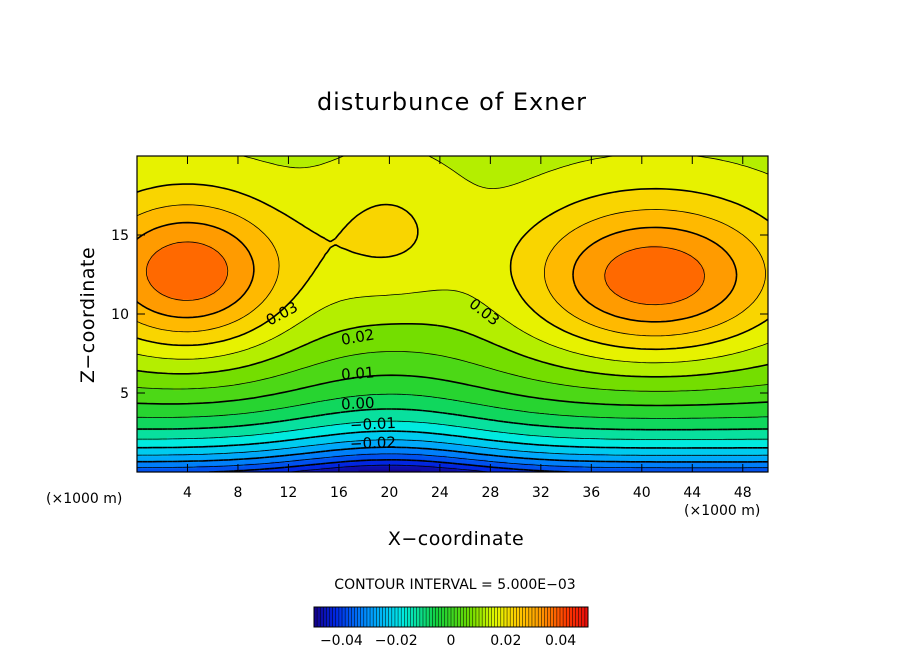  Describe the element at coordinates (490, 493) in the screenshot. I see `x-tick-label: 28` at that location.